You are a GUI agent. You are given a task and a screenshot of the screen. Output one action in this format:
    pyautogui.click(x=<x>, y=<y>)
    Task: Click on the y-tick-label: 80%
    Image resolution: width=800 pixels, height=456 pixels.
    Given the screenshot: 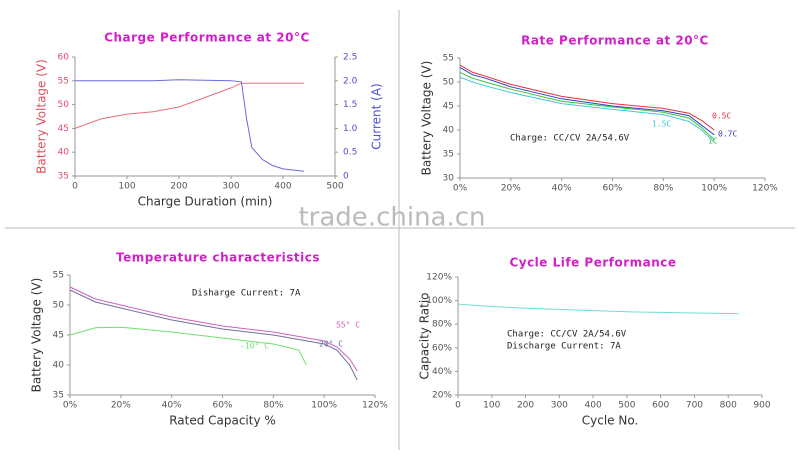 What is the action you would take?
    pyautogui.click(x=442, y=325)
    